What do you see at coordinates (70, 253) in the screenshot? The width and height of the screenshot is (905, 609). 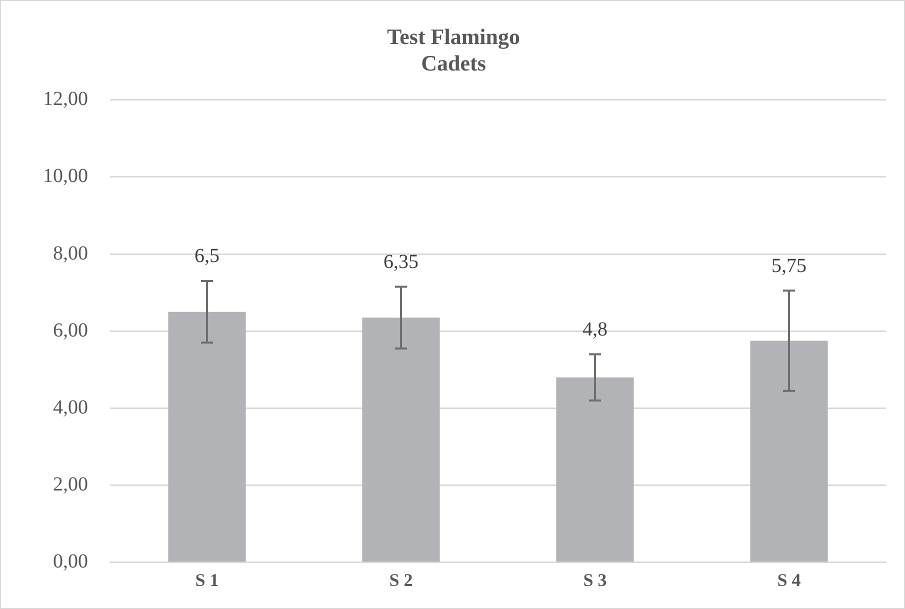 I see `y-tick-label: 8,00` at bounding box center [70, 253].